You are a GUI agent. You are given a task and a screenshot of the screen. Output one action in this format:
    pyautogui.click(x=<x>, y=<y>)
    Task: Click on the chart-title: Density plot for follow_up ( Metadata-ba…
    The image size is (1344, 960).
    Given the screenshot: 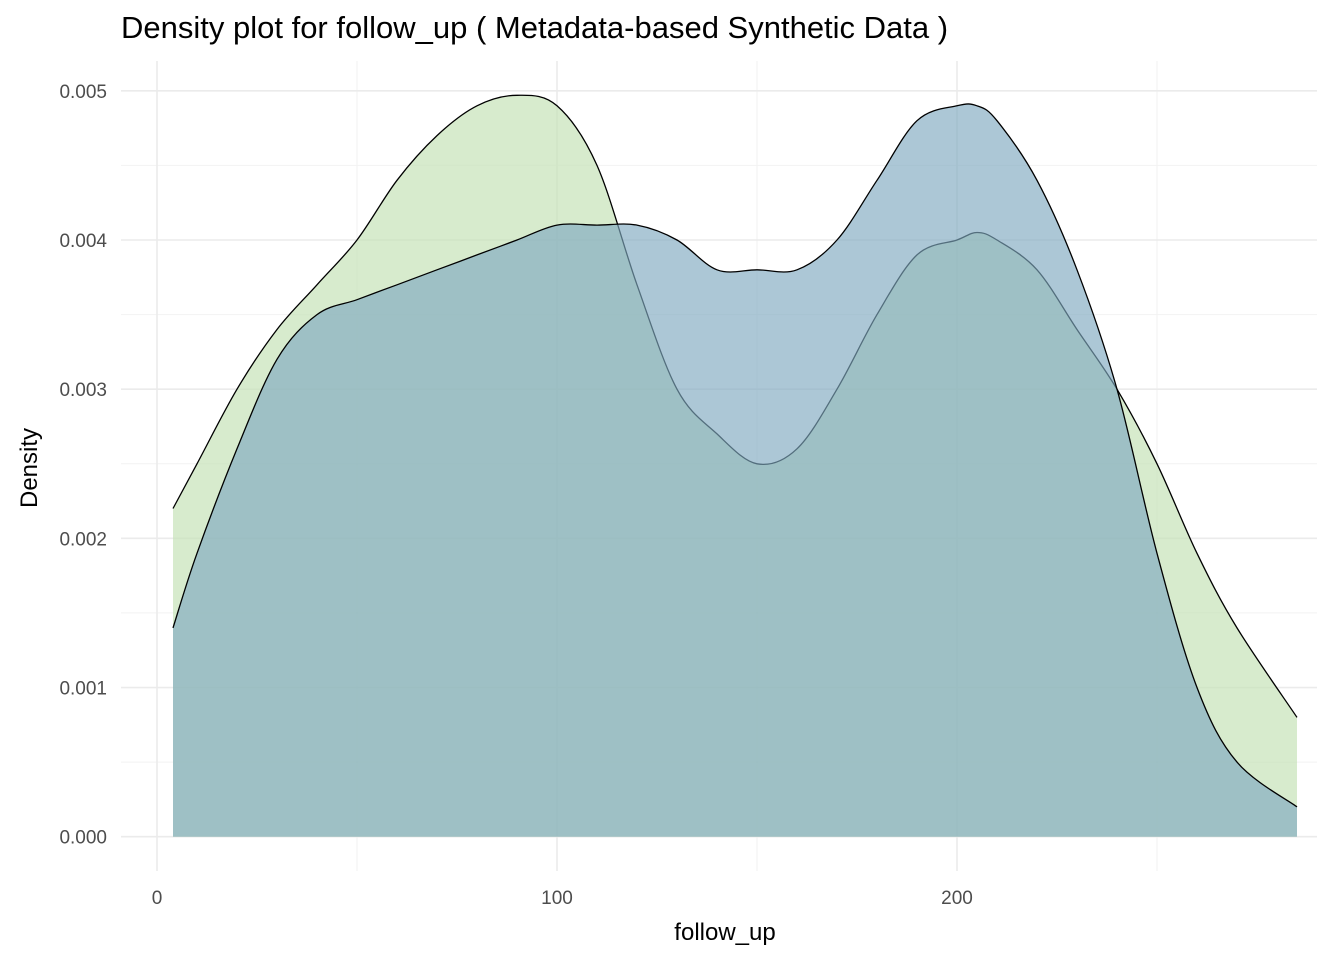 What is the action you would take?
    pyautogui.click(x=535, y=27)
    